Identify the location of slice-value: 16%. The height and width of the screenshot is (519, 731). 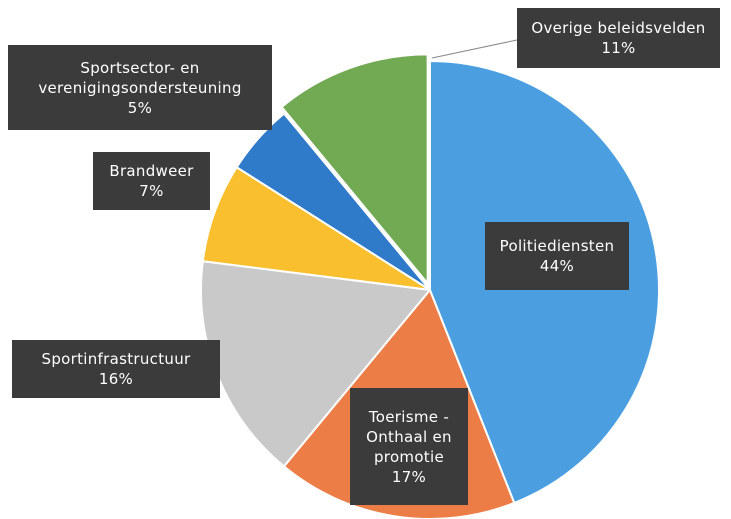
(116, 379).